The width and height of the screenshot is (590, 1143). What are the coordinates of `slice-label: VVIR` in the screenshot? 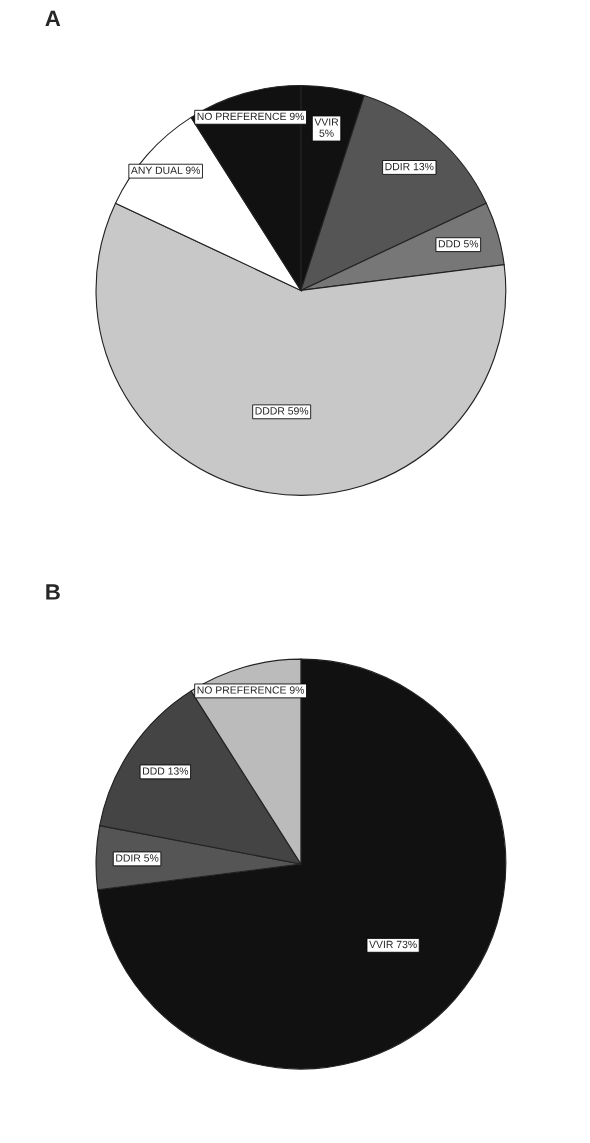 It's located at (326, 122).